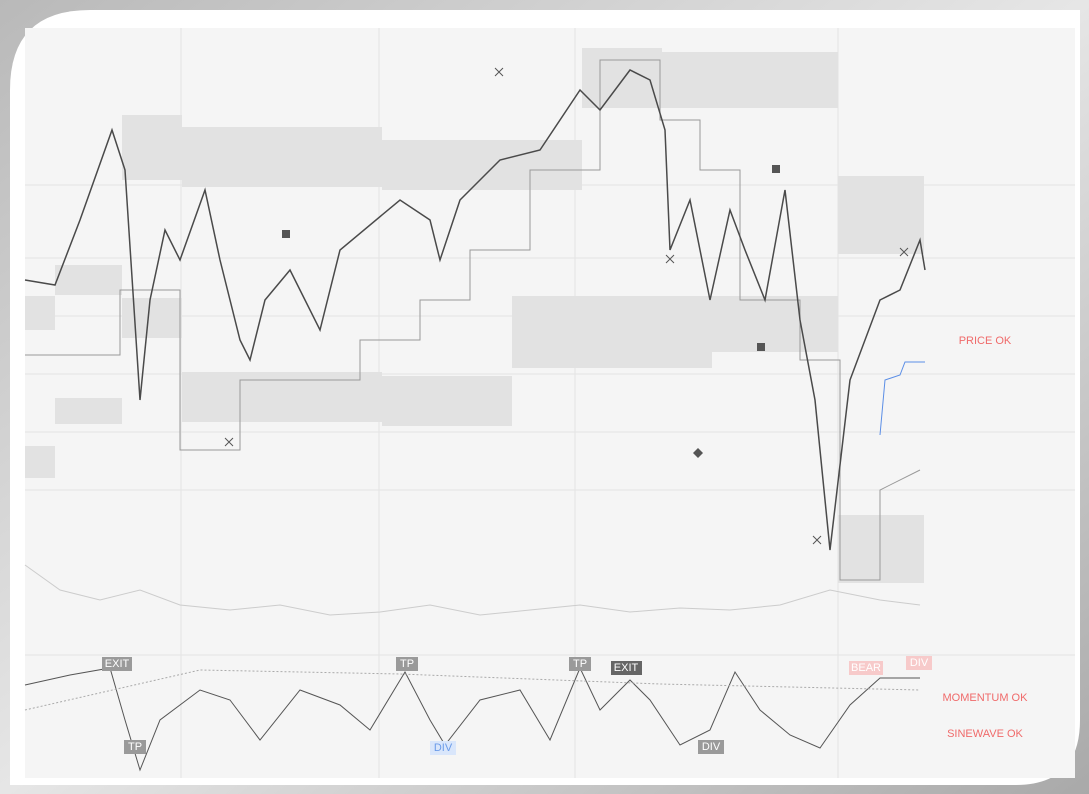  Describe the element at coordinates (866, 668) in the screenshot. I see `tag: BEAR` at that location.